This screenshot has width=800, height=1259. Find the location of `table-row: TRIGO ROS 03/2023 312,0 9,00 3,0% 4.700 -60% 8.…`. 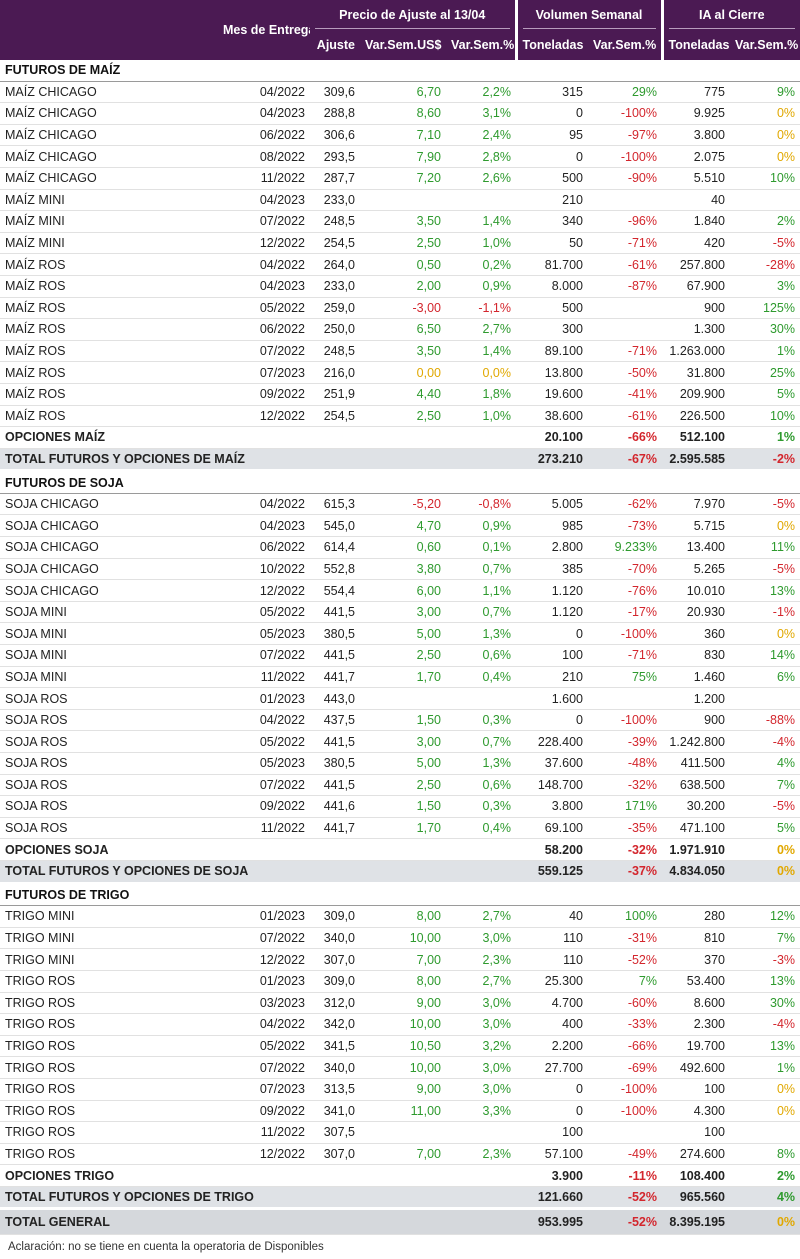

table-row: TRIGO ROS 03/2023 312,0 9,00 3,0% 4.700 -60% 8.… is located at coordinates (400, 1003).